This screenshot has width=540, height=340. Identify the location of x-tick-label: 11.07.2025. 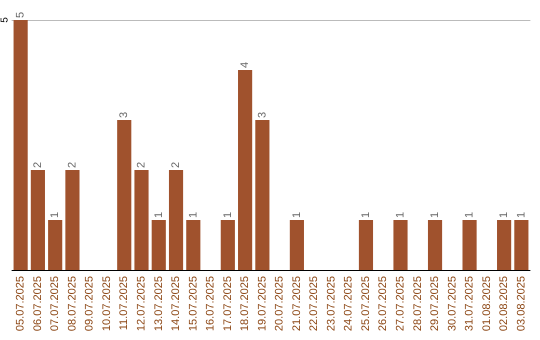
(124, 303).